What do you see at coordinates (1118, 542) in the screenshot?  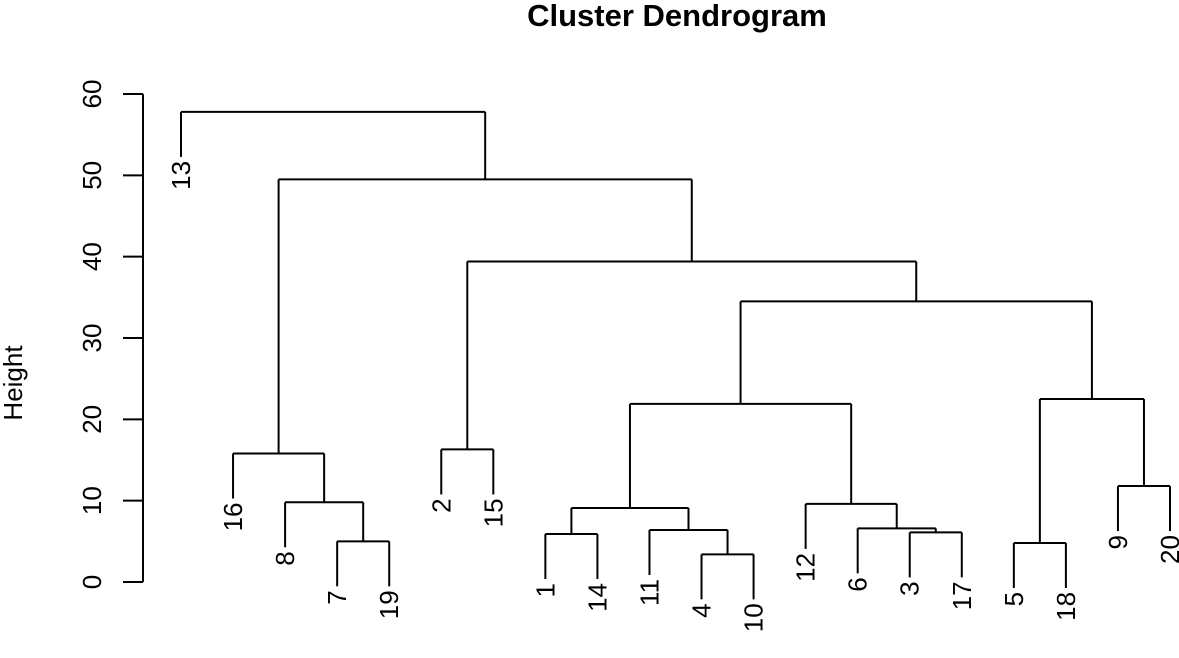 I see `leaf-label-9: 9` at bounding box center [1118, 542].